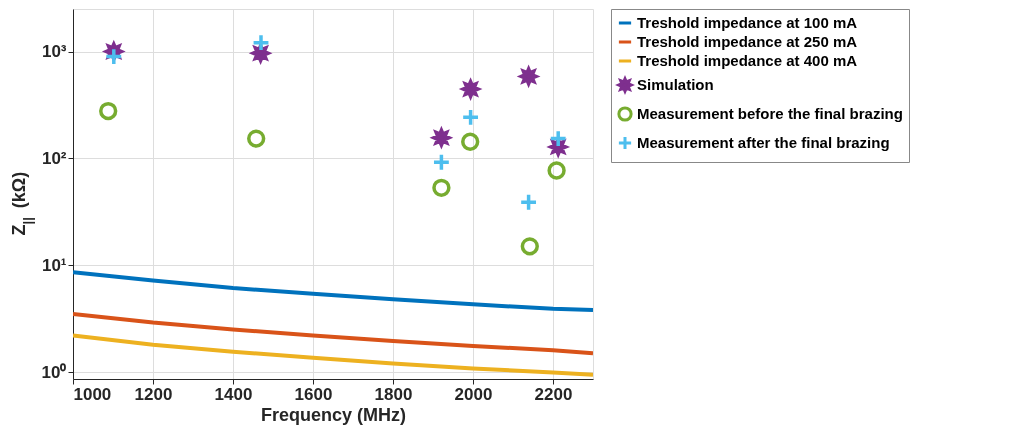 The width and height of the screenshot is (1035, 439). Describe the element at coordinates (233, 394) in the screenshot. I see `x-tick-label: 1400` at that location.